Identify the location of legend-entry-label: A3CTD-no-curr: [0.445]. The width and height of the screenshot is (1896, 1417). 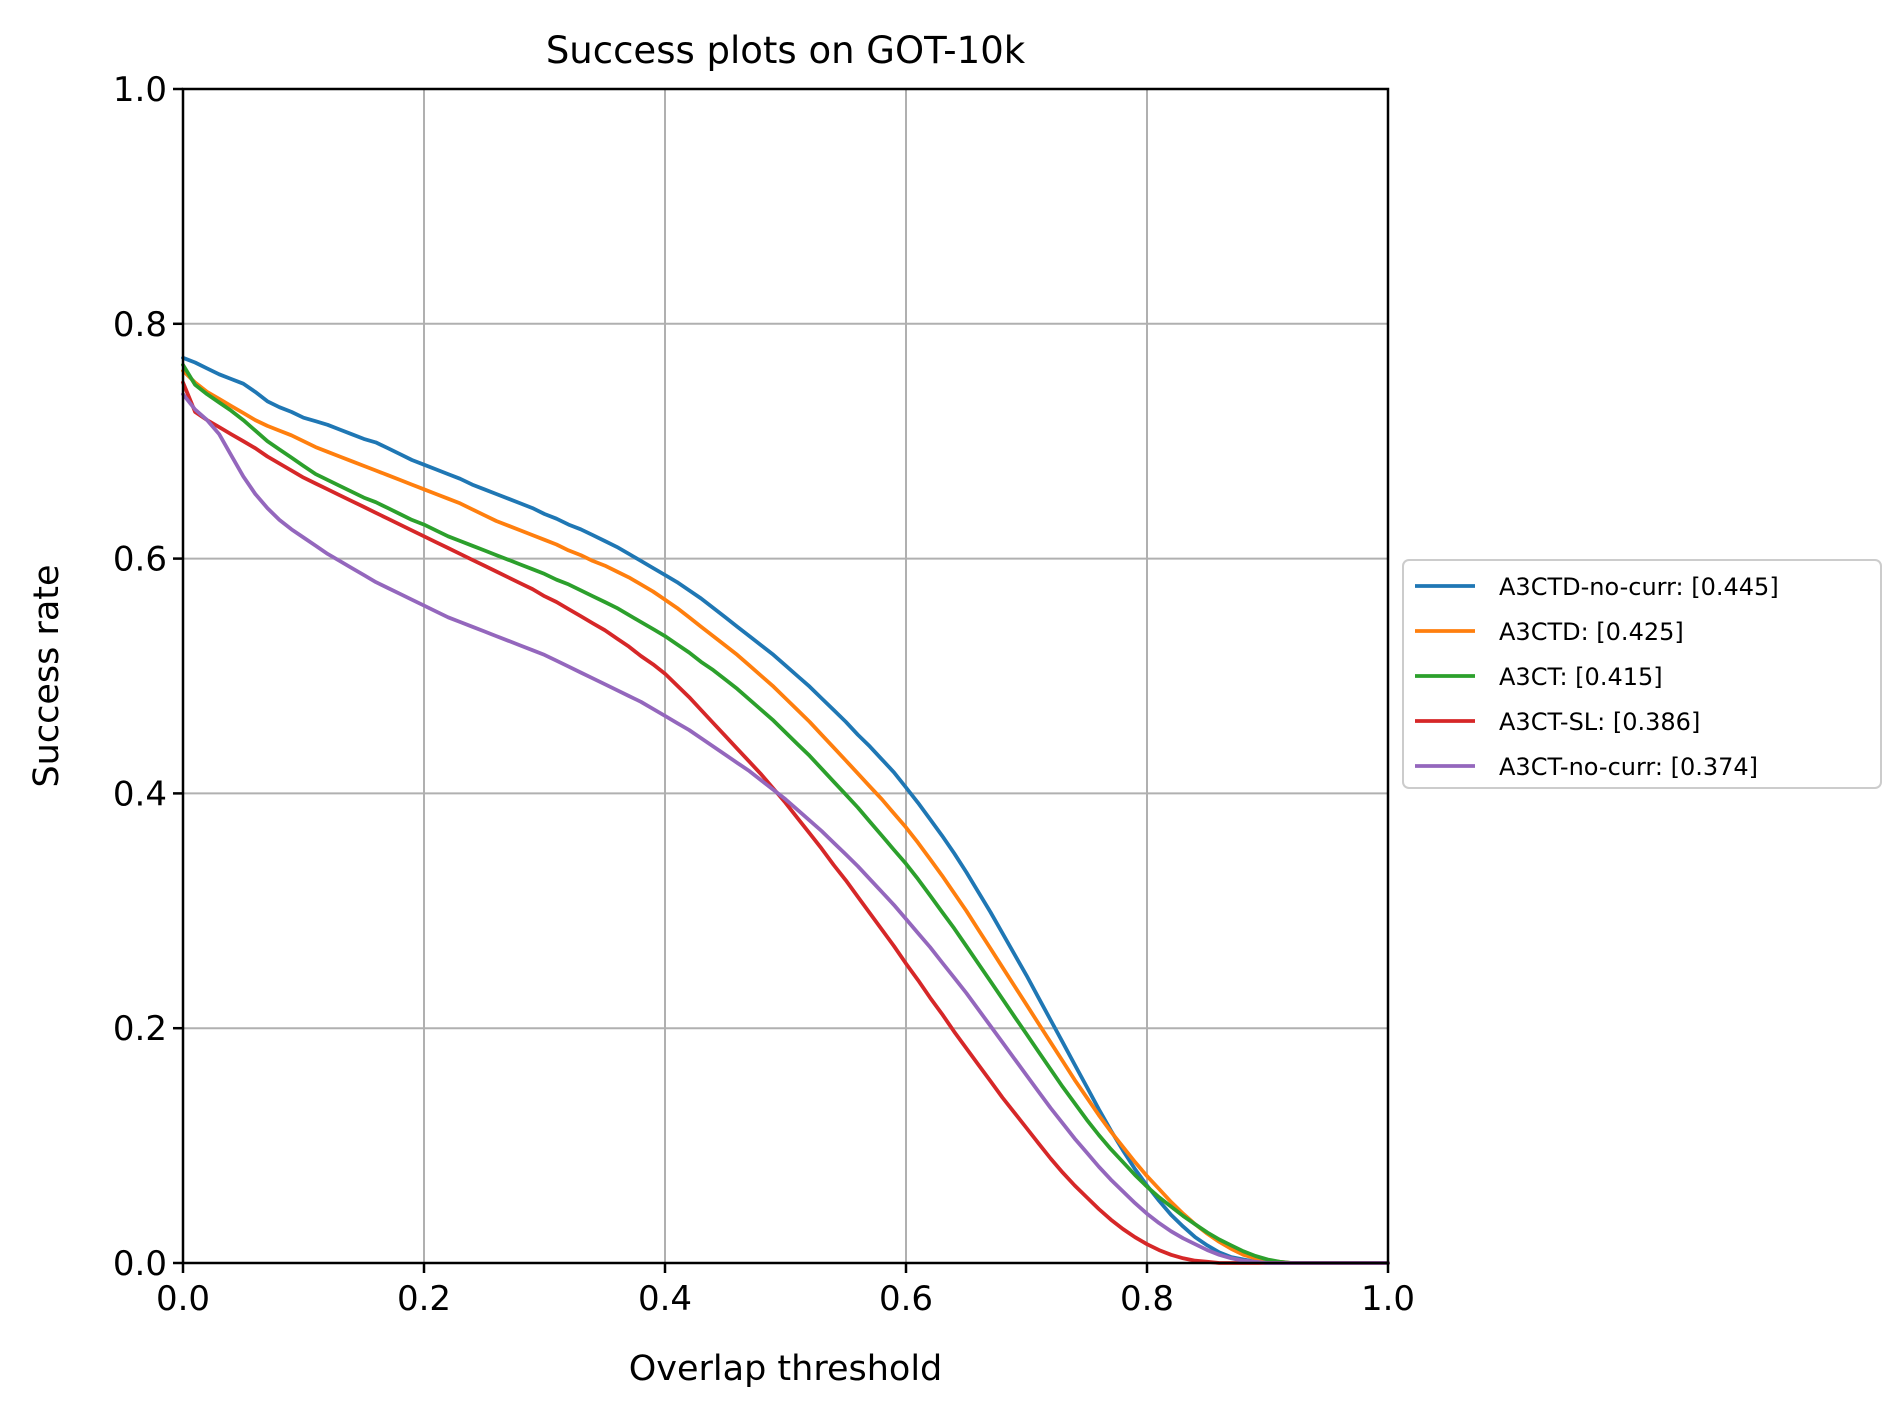
(1639, 587).